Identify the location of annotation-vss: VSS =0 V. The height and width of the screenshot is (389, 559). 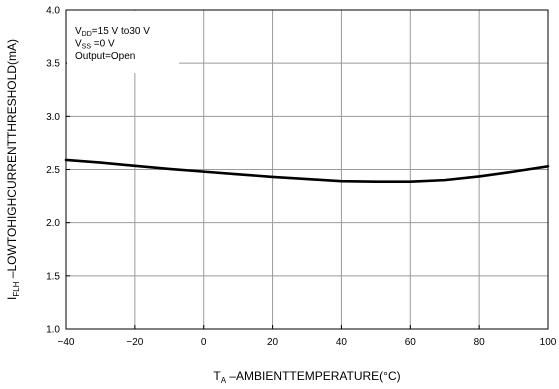
(95, 45).